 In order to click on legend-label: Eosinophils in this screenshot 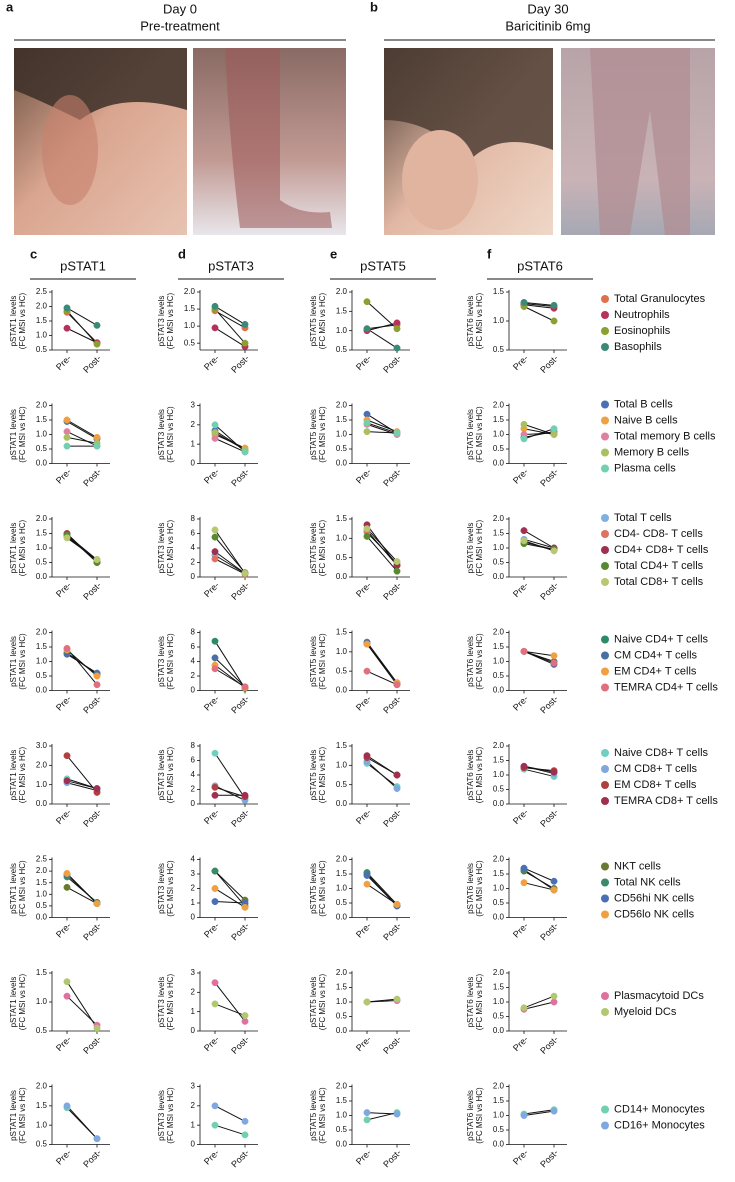, I will do `click(642, 331)`.